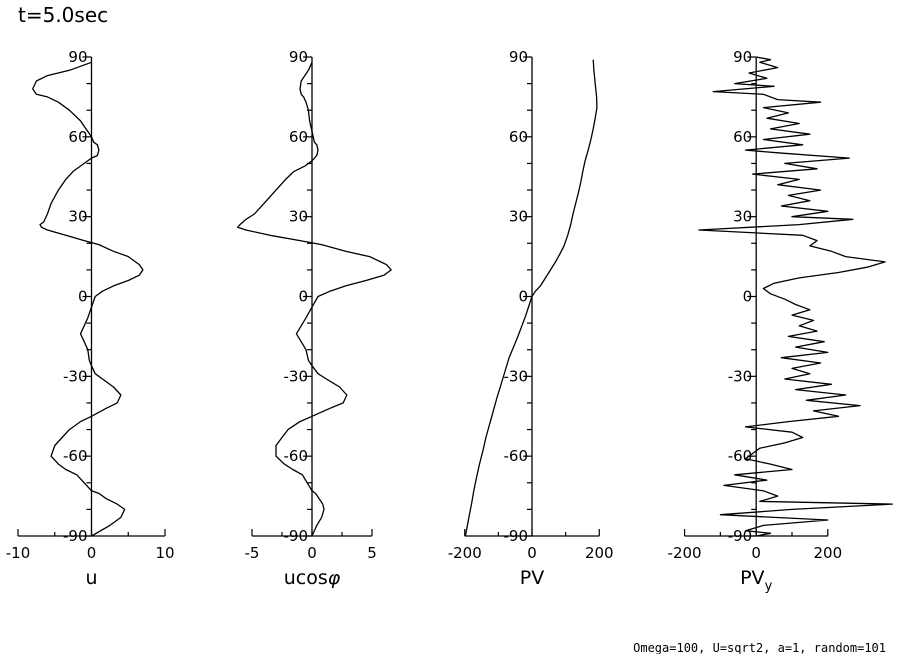  I want to click on x-axis-label: u, so click(91, 578).